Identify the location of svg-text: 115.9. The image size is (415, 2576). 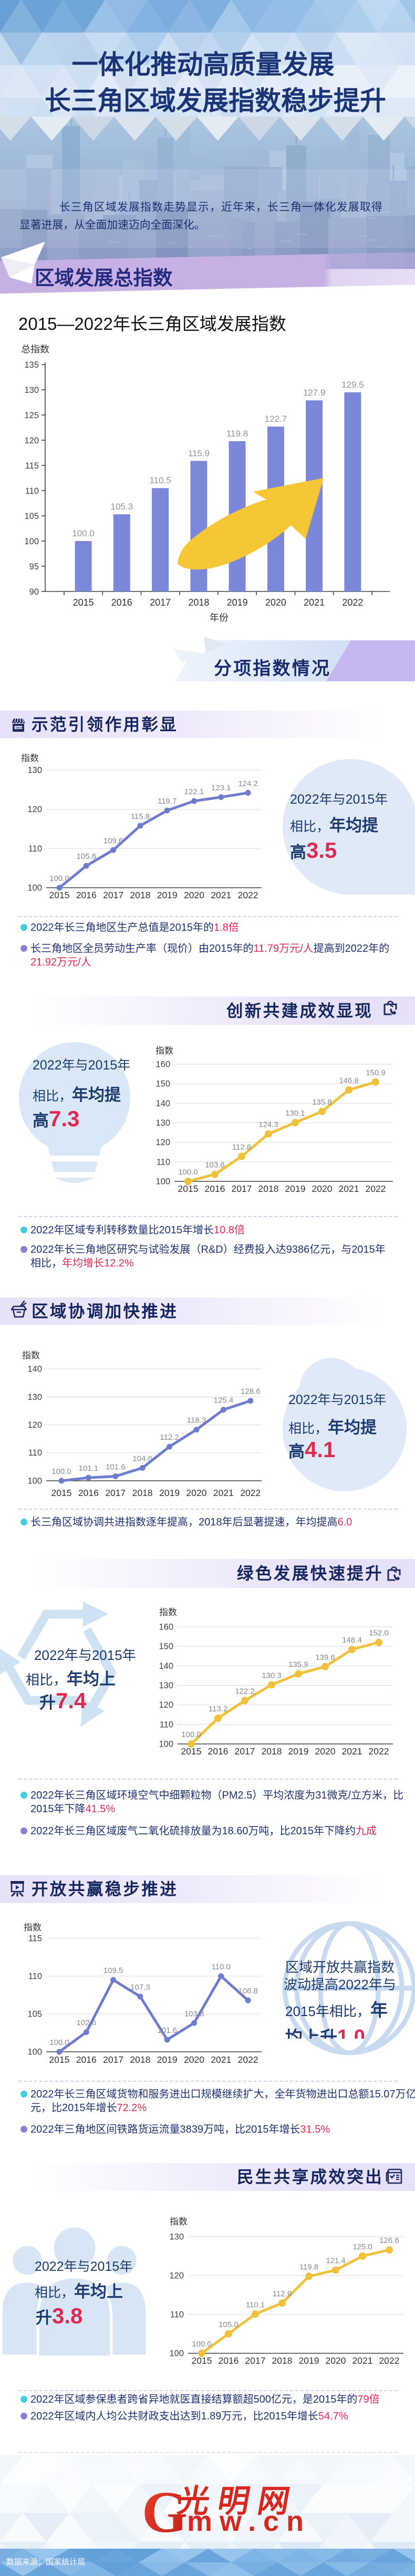
(199, 453).